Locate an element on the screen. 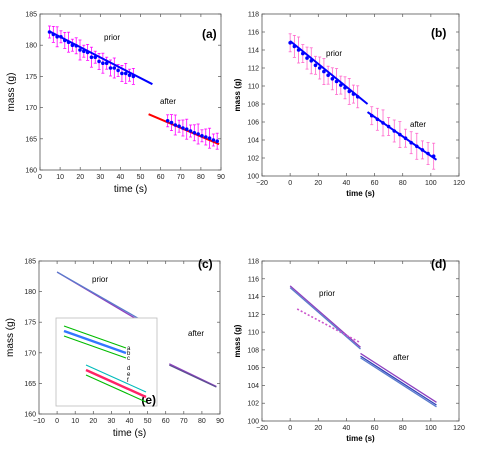  panel-tag: (a) is located at coordinates (209, 34).